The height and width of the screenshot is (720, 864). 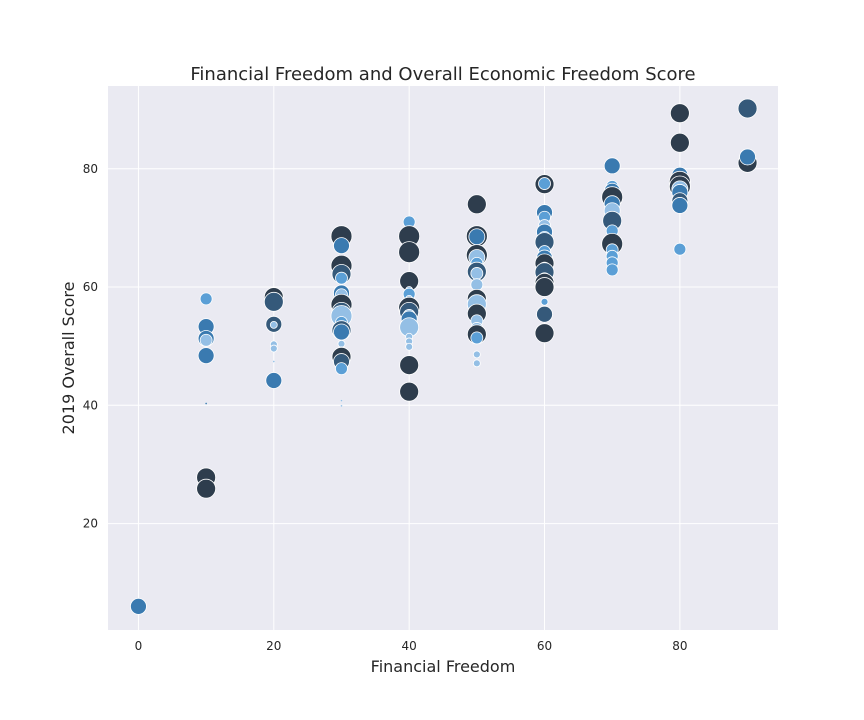 I want to click on y-tick-label: 20, so click(x=90, y=524).